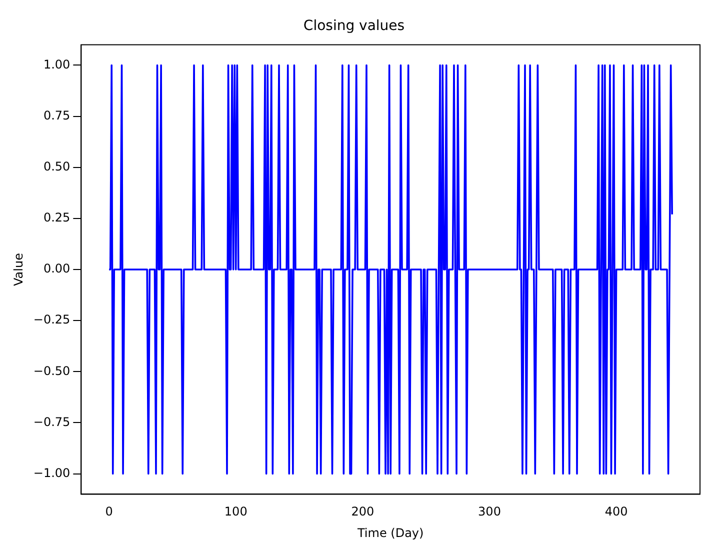 This screenshot has width=712, height=553. What do you see at coordinates (56, 217) in the screenshot?
I see `y-tick-label: 0.25` at bounding box center [56, 217].